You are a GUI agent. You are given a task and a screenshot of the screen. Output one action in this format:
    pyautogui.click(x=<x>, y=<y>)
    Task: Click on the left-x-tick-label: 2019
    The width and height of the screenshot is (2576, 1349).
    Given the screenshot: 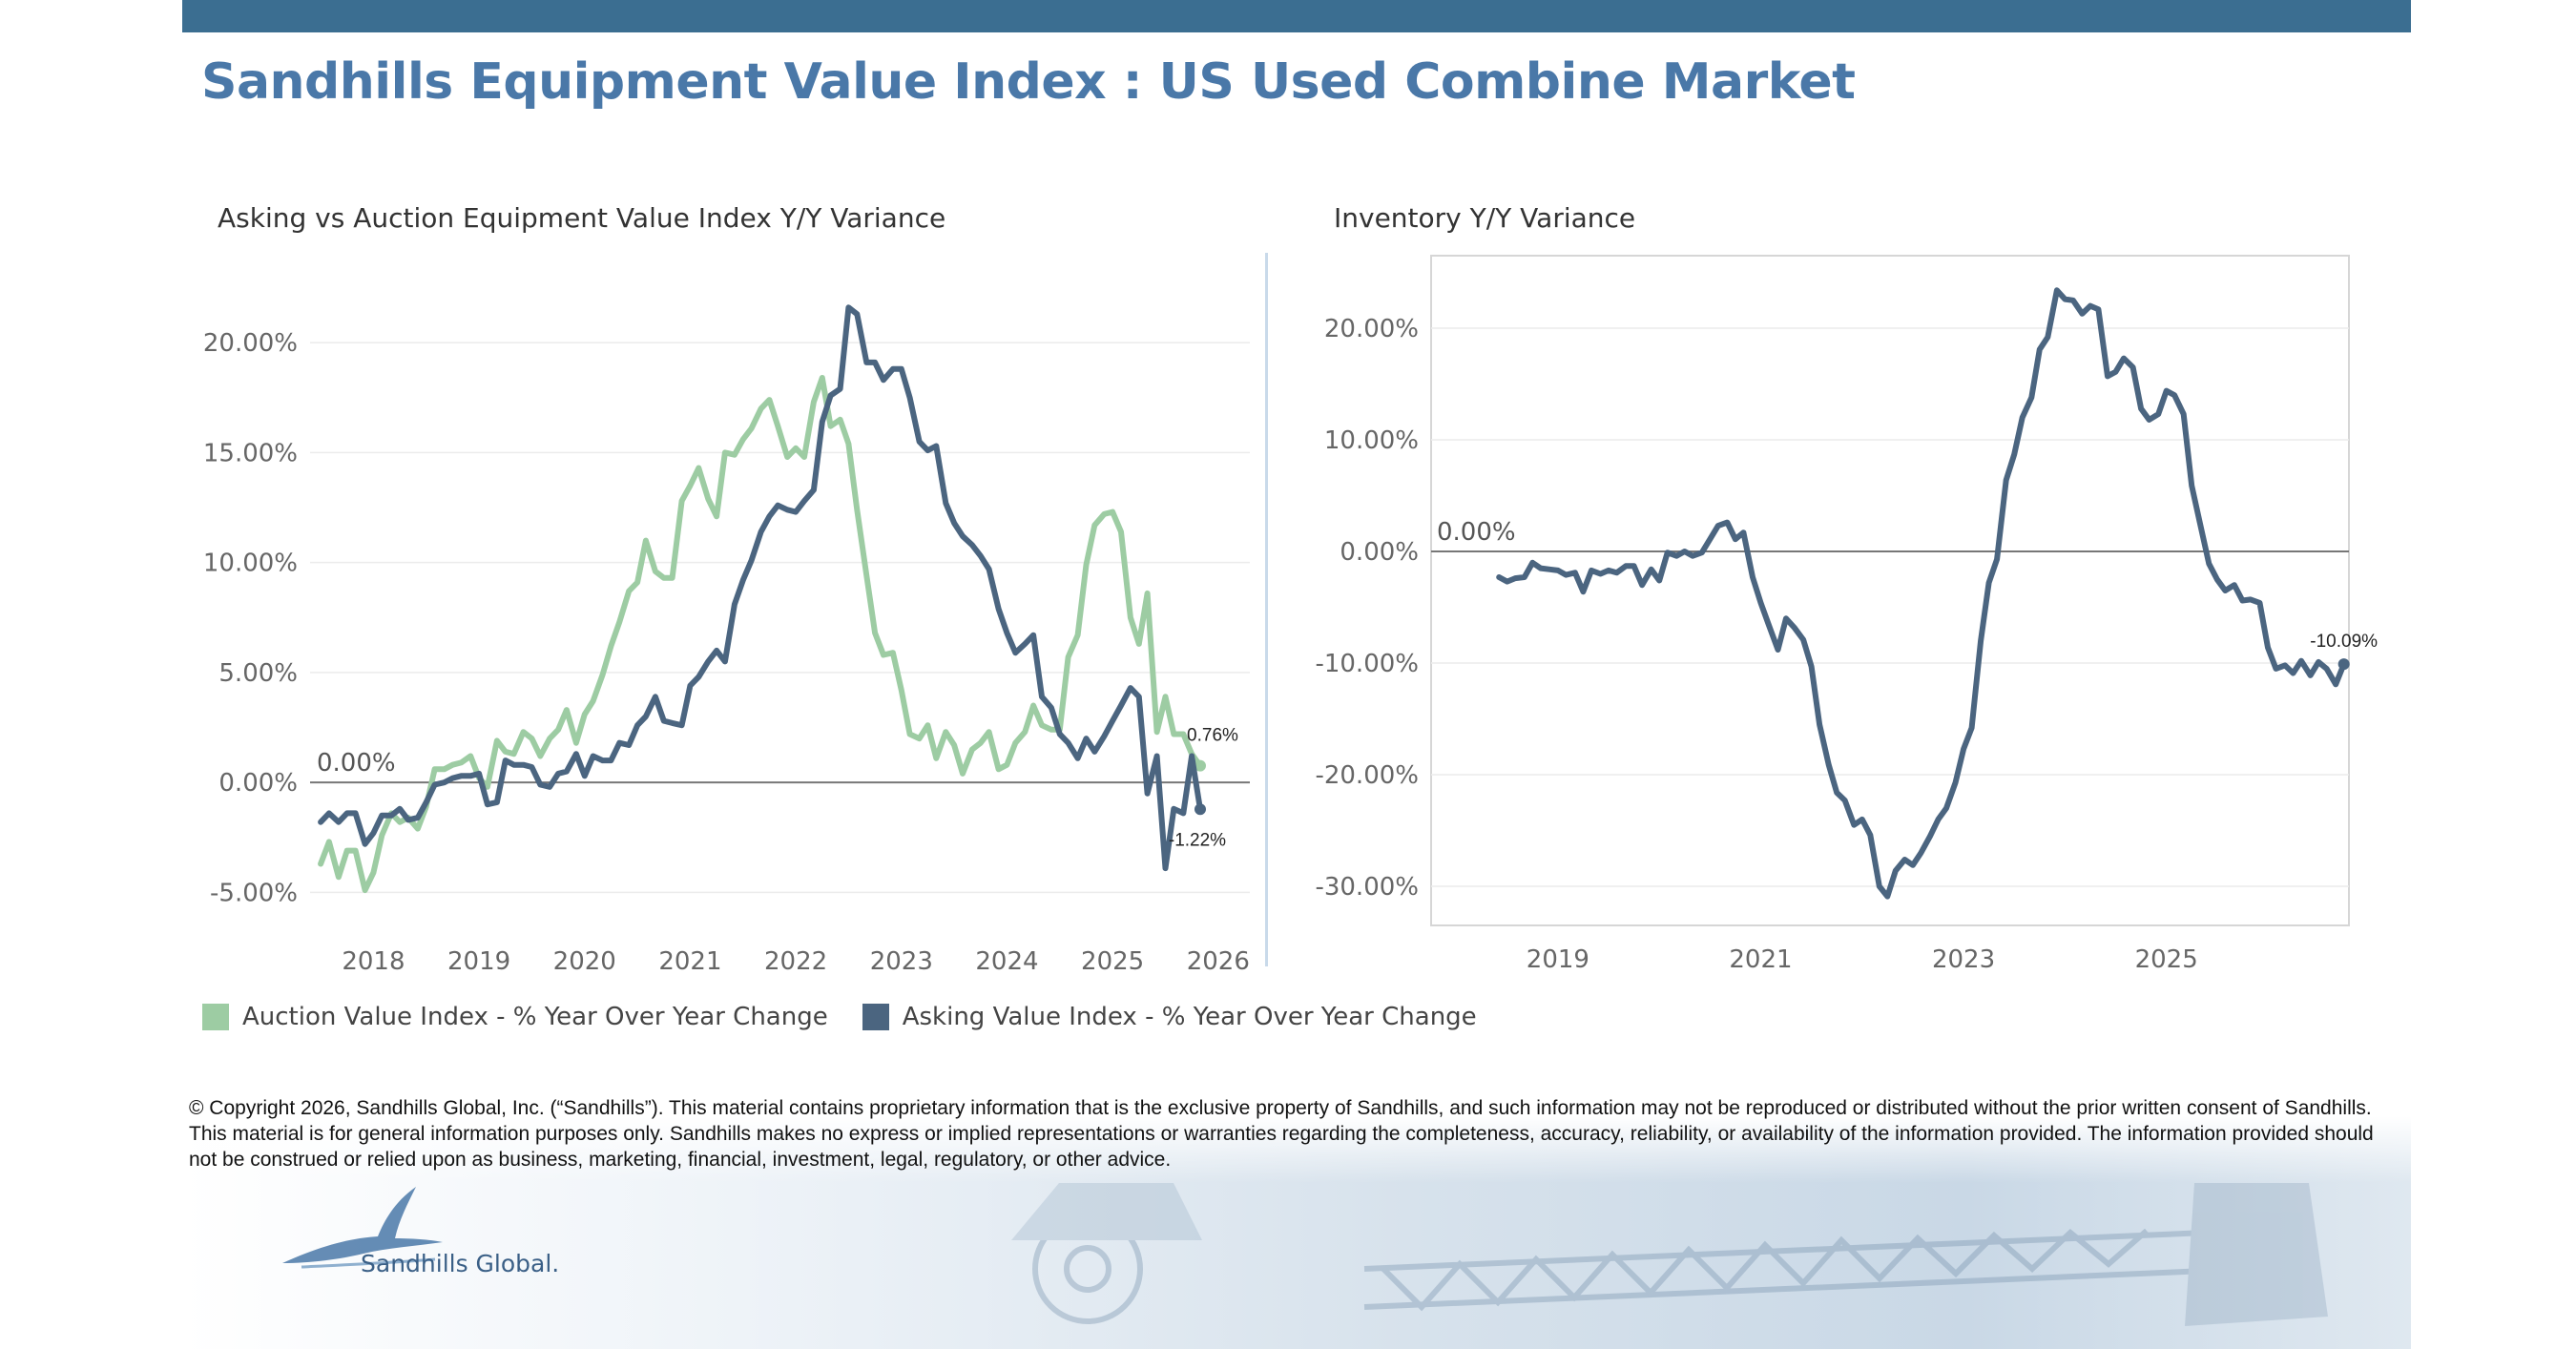 What is the action you would take?
    pyautogui.click(x=478, y=961)
    